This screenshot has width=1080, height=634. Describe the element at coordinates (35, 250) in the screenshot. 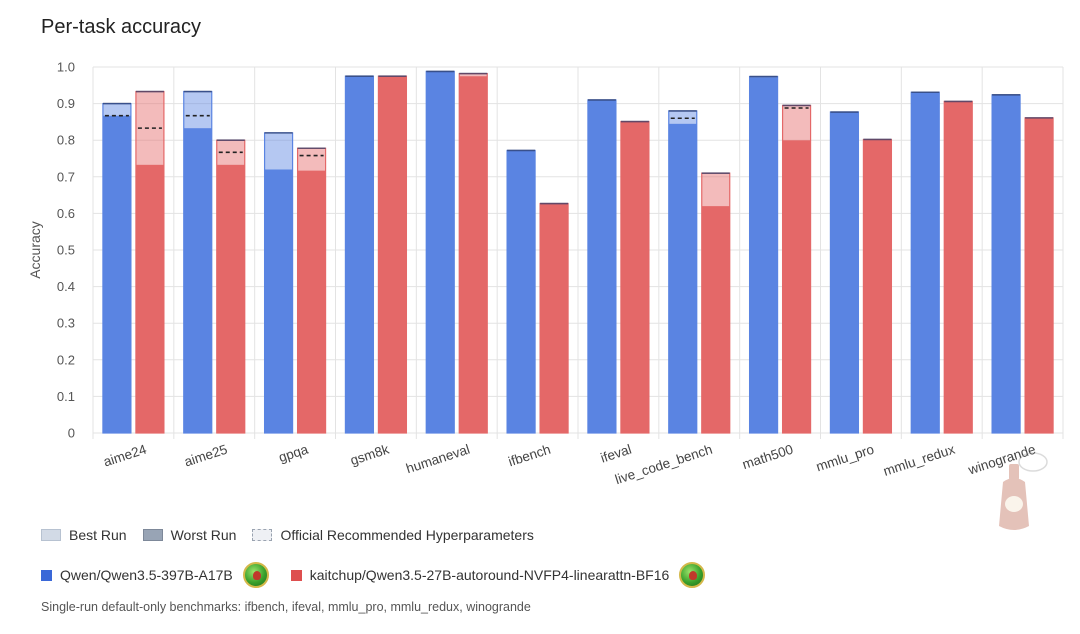

I see `y-axis-label: Accuracy` at that location.